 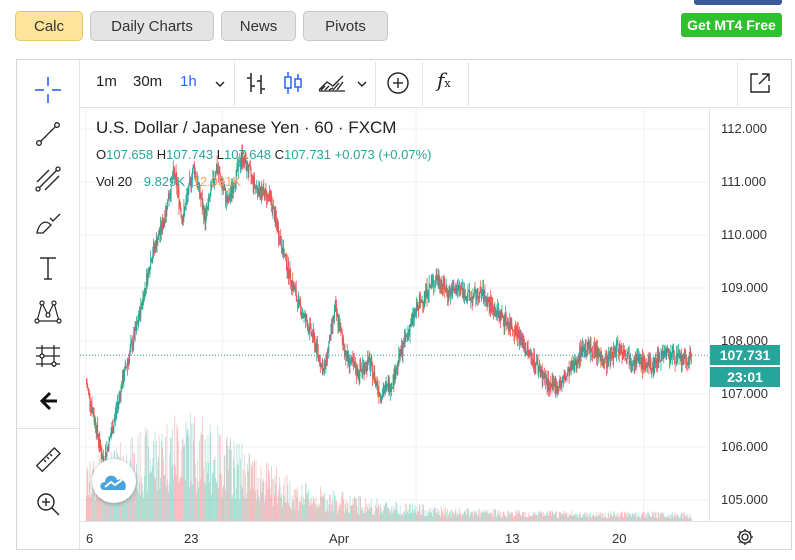 I want to click on get-mt4-button: Get MT4 Free, so click(x=731, y=25).